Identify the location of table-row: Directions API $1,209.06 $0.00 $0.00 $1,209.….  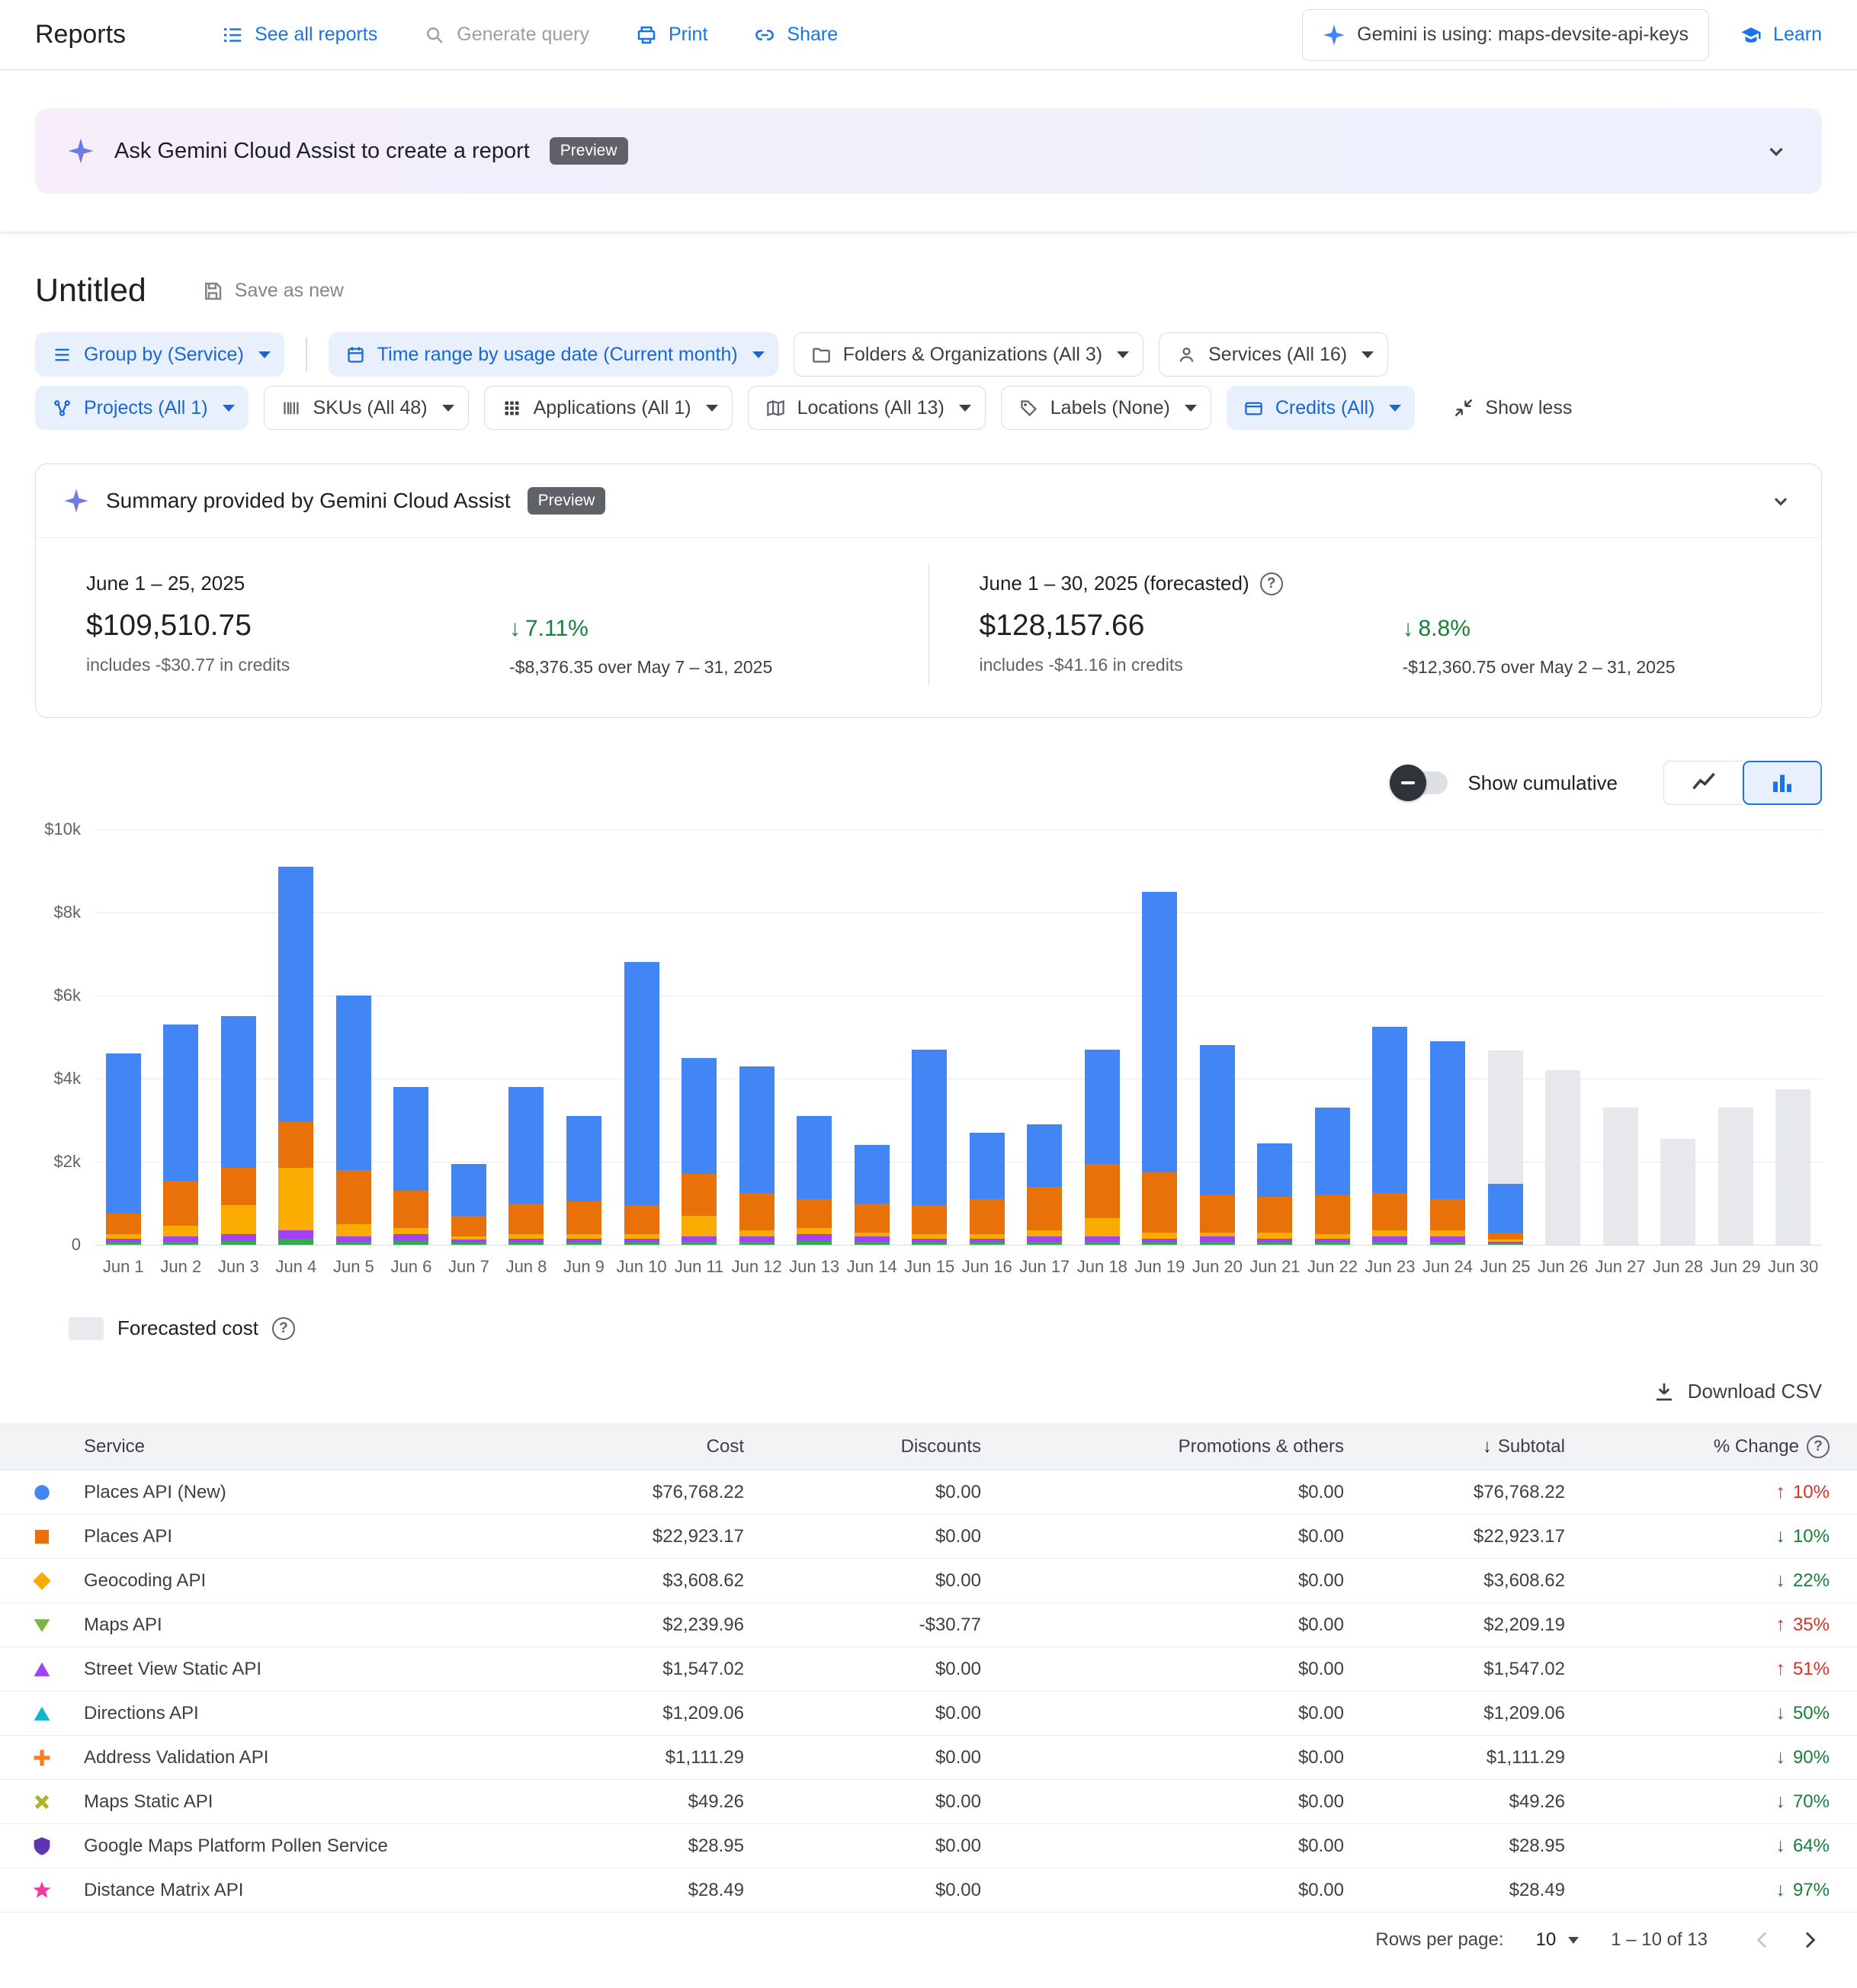
(928, 1714).